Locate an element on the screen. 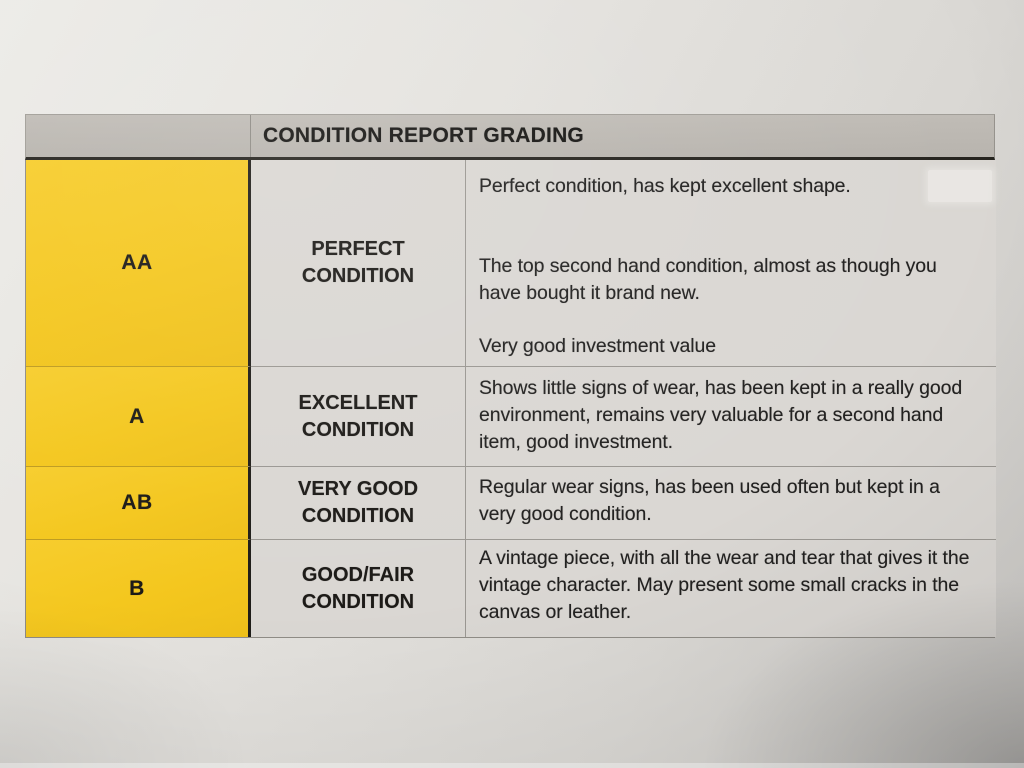 The width and height of the screenshot is (1024, 768). condition-label-b: GOOD/FAIR CONDITION is located at coordinates (358, 588).